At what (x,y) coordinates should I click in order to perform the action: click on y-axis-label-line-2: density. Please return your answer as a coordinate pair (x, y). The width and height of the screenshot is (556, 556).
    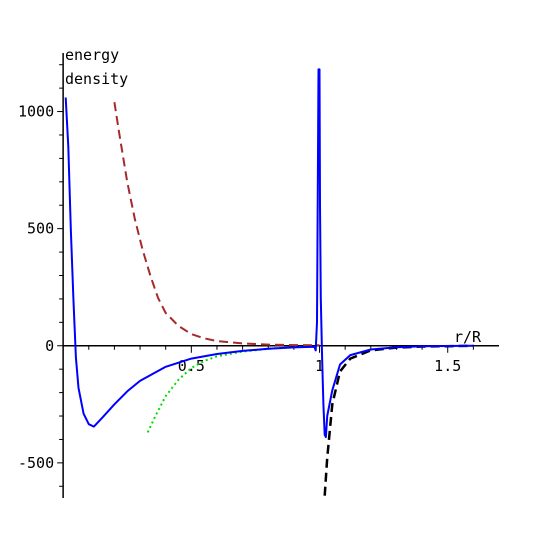
    Looking at the image, I should click on (96, 79).